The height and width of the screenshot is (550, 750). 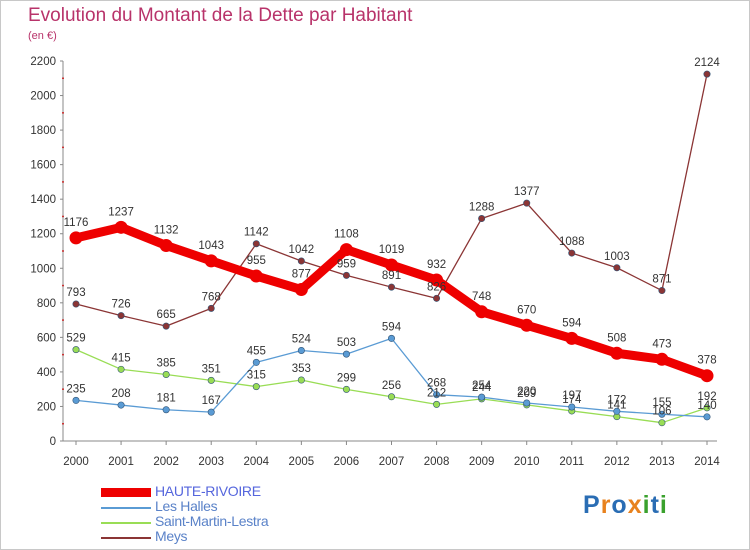 I want to click on data-label-1: 155, so click(x=661, y=403).